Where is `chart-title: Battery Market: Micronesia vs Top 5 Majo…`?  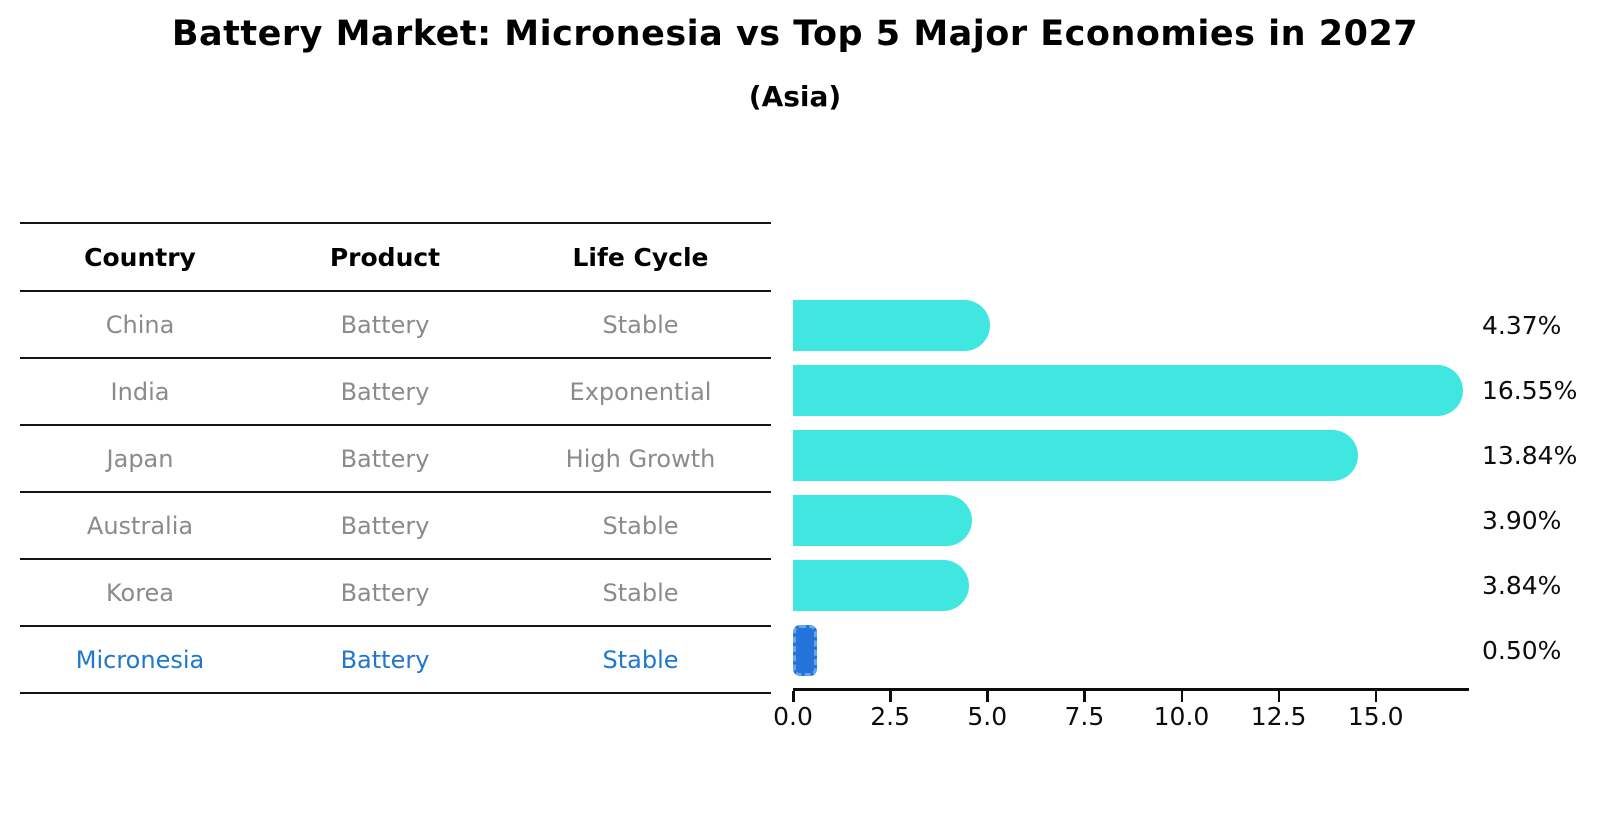
chart-title: Battery Market: Micronesia vs Top 5 Majo… is located at coordinates (795, 34).